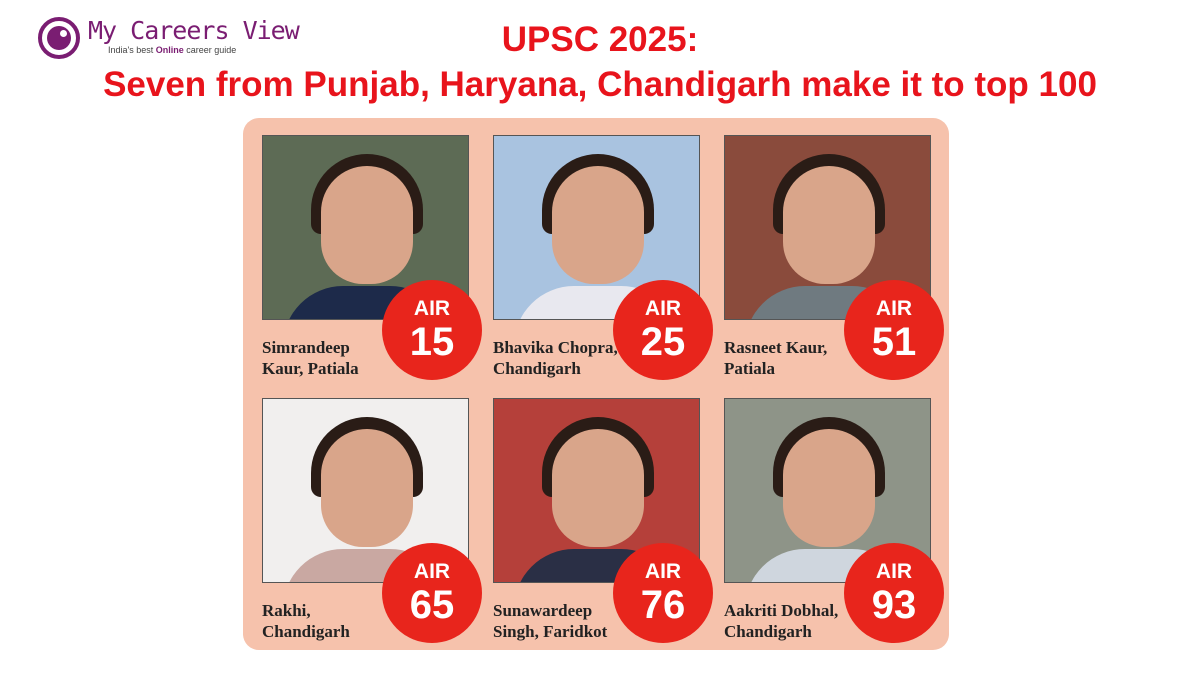  What do you see at coordinates (663, 330) in the screenshot?
I see `air-rank-badge: AIR 25` at bounding box center [663, 330].